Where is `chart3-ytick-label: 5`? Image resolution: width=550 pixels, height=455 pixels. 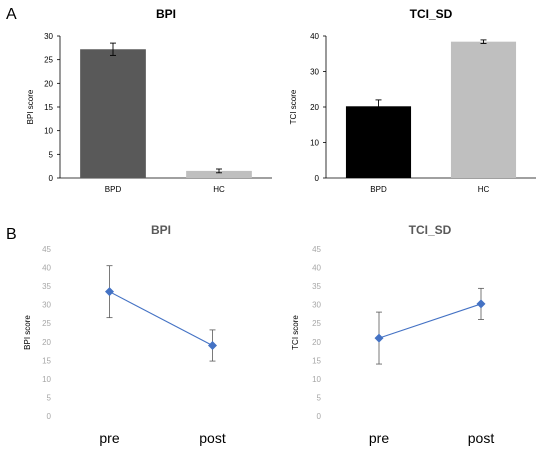
chart3-ytick-label: 5 is located at coordinates (49, 397).